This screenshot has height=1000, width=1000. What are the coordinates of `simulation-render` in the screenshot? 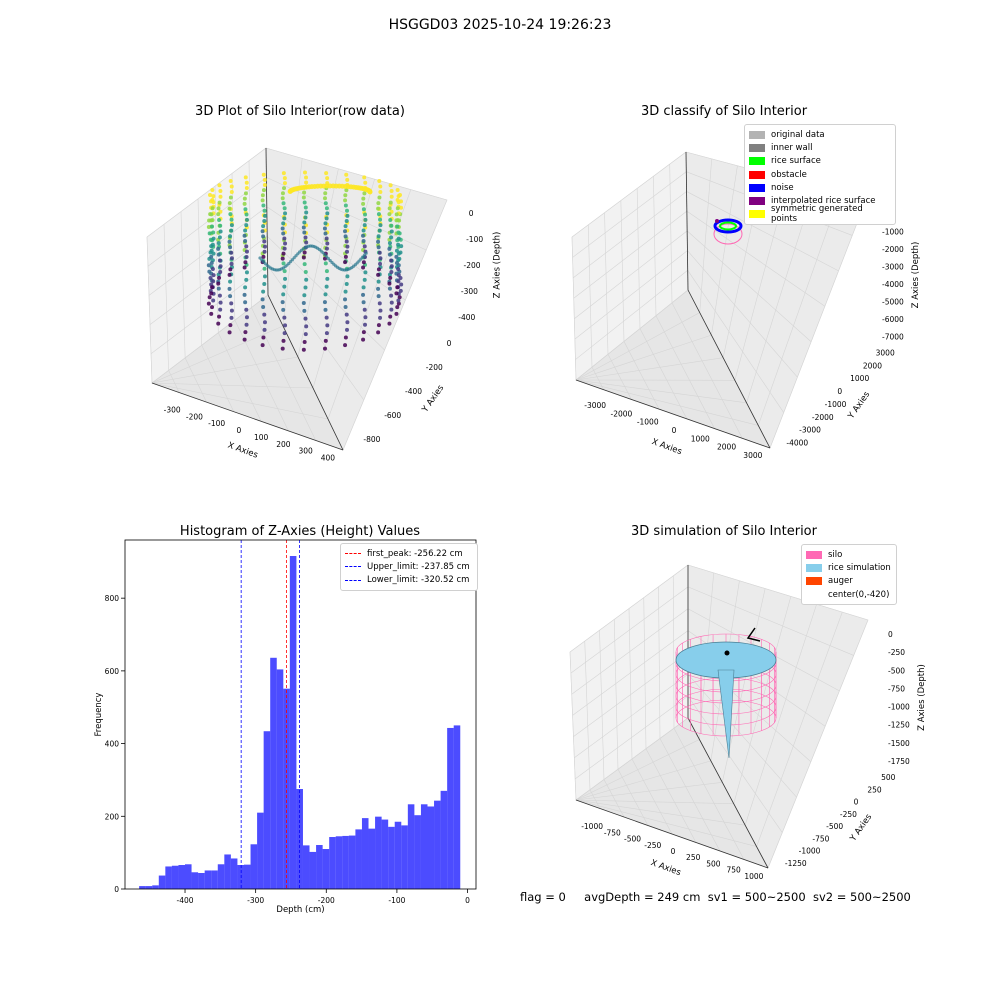 It's located at (726, 693).